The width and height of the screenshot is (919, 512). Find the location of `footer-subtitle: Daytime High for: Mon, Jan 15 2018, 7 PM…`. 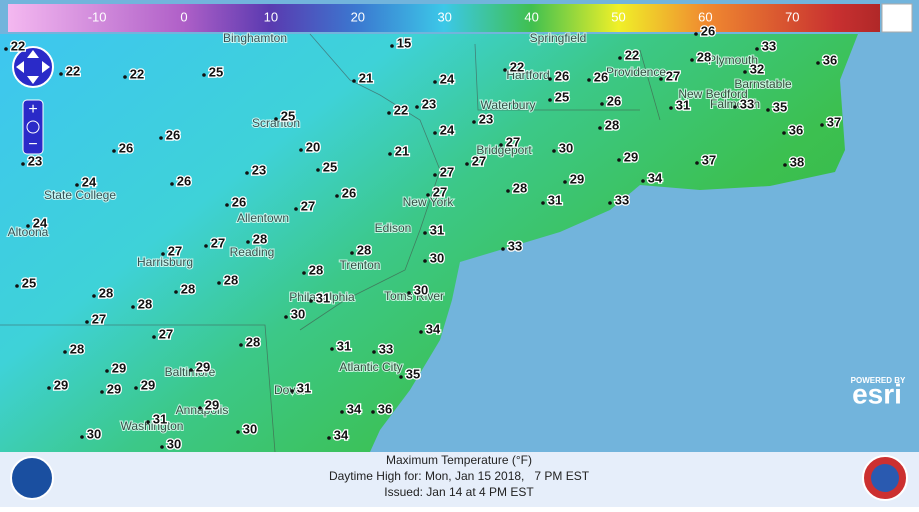

footer-subtitle: Daytime High for: Mon, Jan 15 2018, 7 PM… is located at coordinates (459, 476).